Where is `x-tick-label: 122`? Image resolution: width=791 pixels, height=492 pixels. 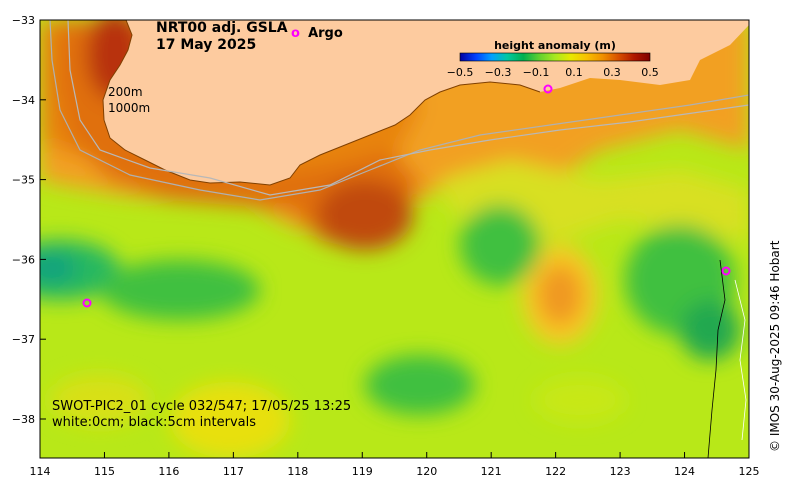
x-tick-label: 122 is located at coordinates (555, 471).